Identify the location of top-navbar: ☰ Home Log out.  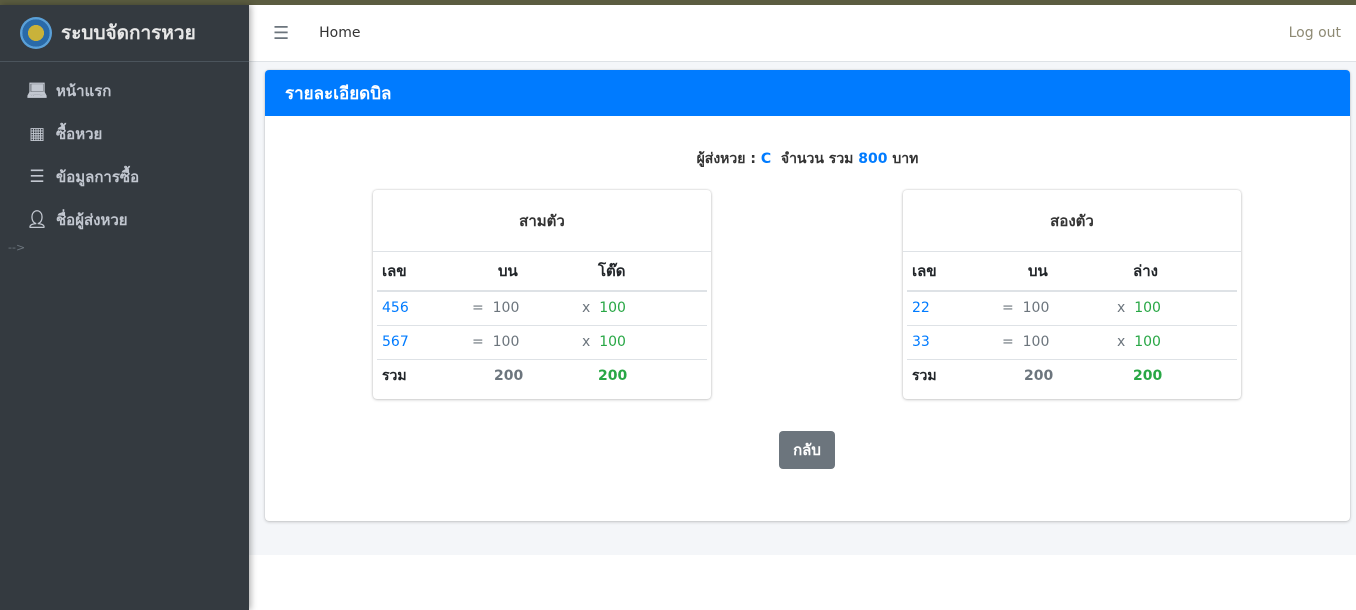
(802, 33).